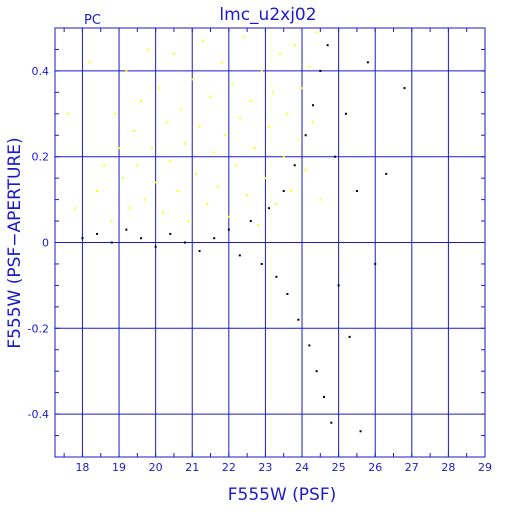  I want to click on y-tick-label: -0.2, so click(38, 328).